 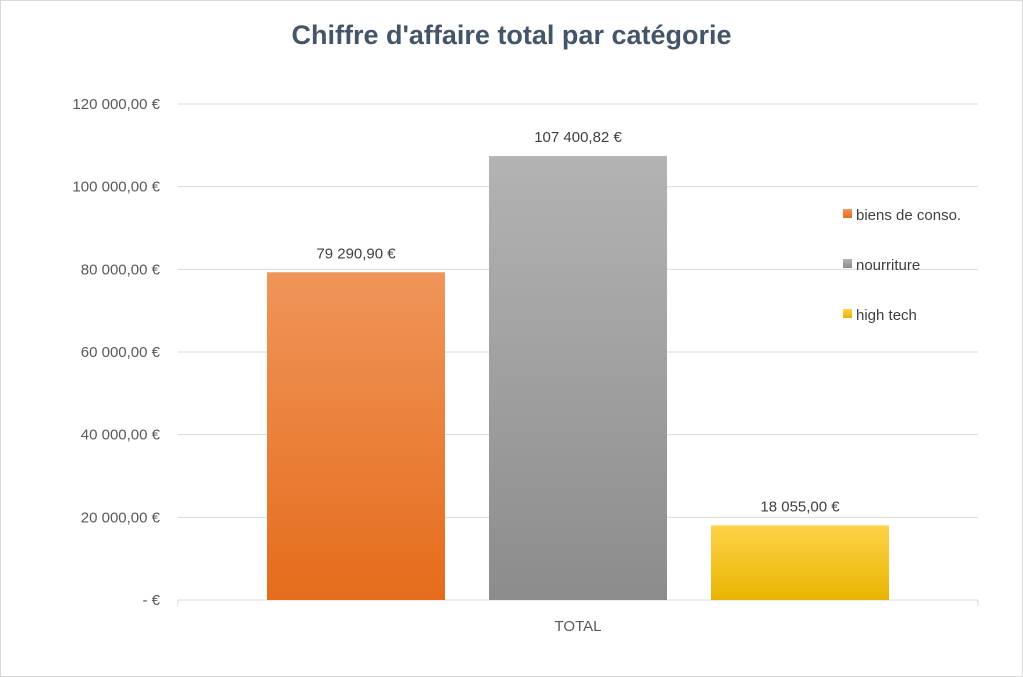 What do you see at coordinates (578, 626) in the screenshot?
I see `x-tick-label: TOTAL` at bounding box center [578, 626].